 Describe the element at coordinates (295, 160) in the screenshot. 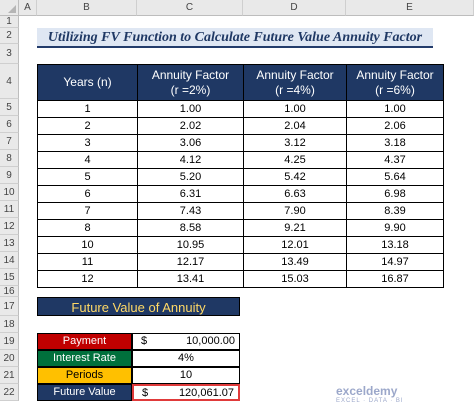

I see `annuity-factor-cell: 4.25` at that location.